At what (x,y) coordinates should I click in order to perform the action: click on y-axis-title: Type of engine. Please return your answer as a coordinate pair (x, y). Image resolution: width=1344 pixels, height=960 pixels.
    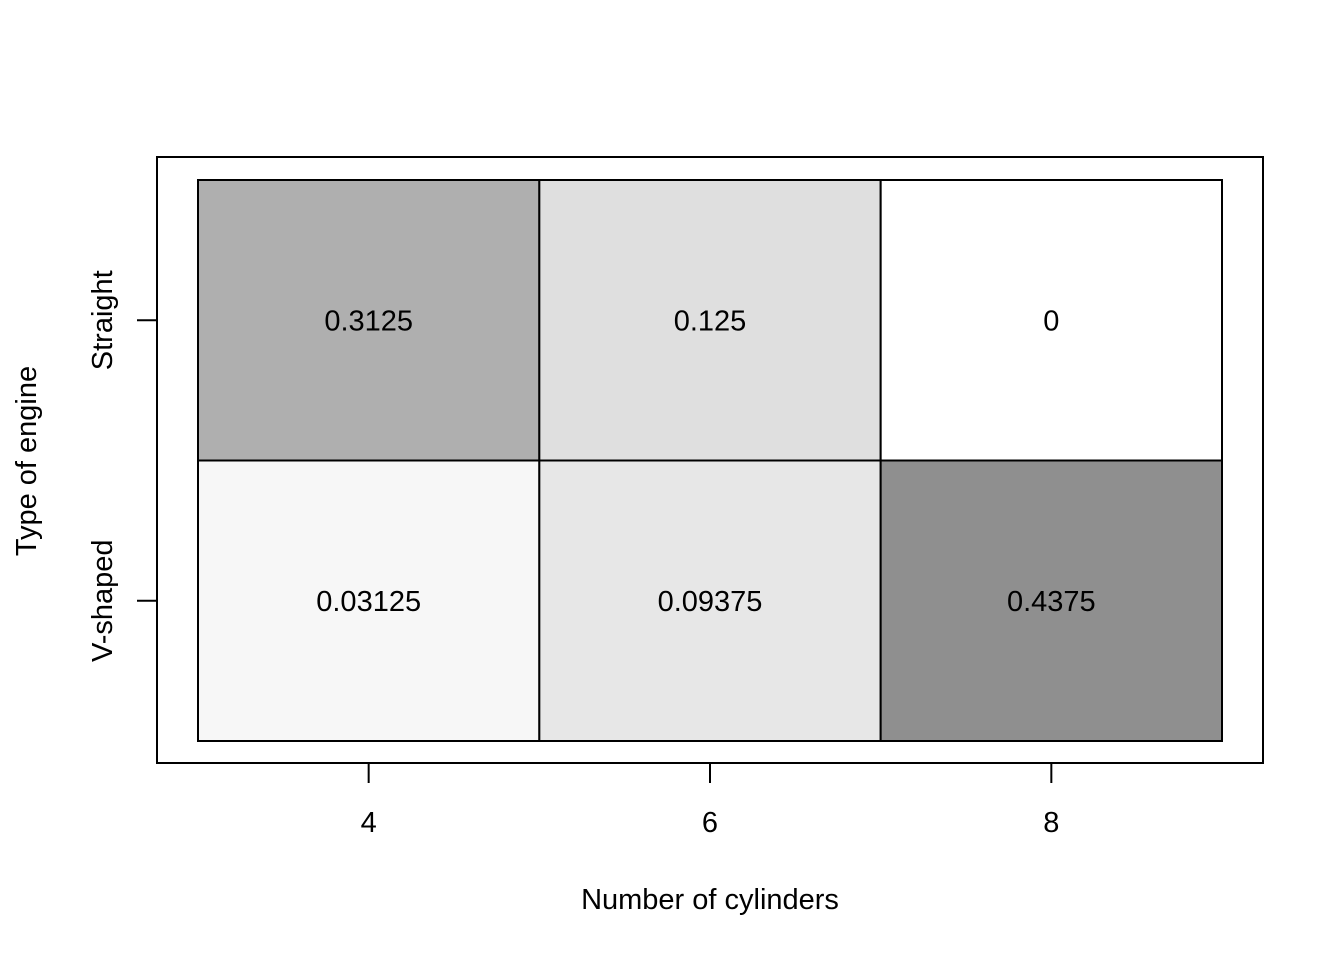
    Looking at the image, I should click on (27, 461).